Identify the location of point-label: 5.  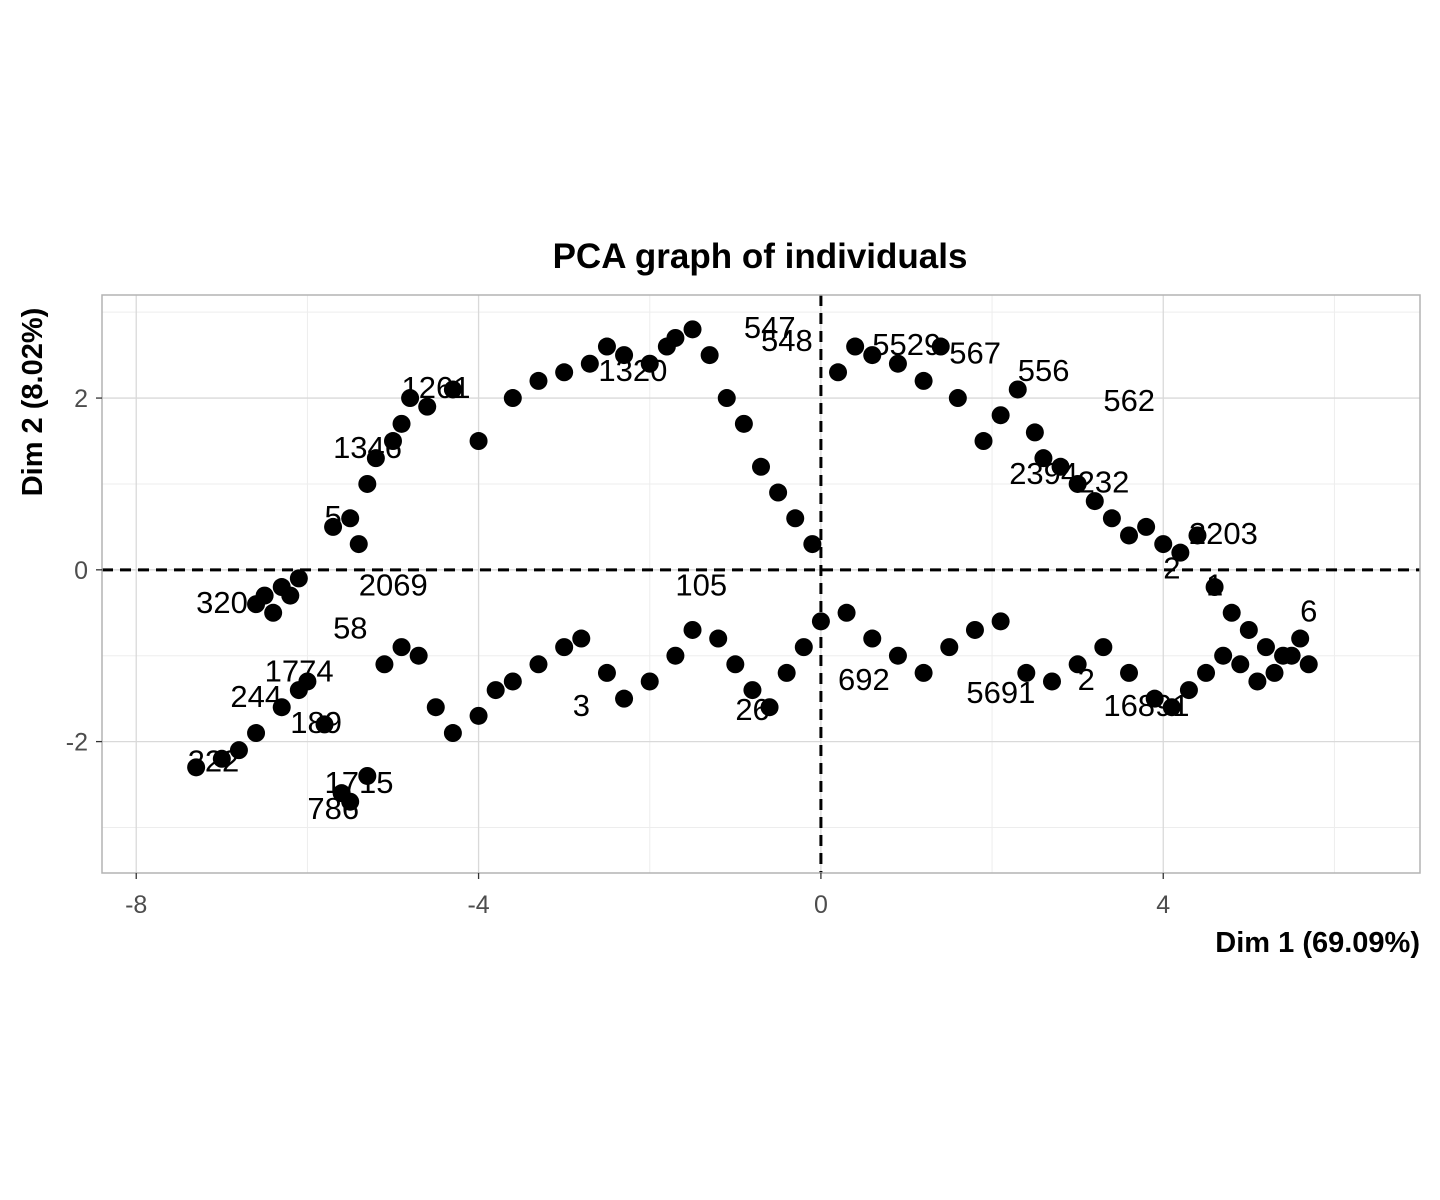
(333, 516).